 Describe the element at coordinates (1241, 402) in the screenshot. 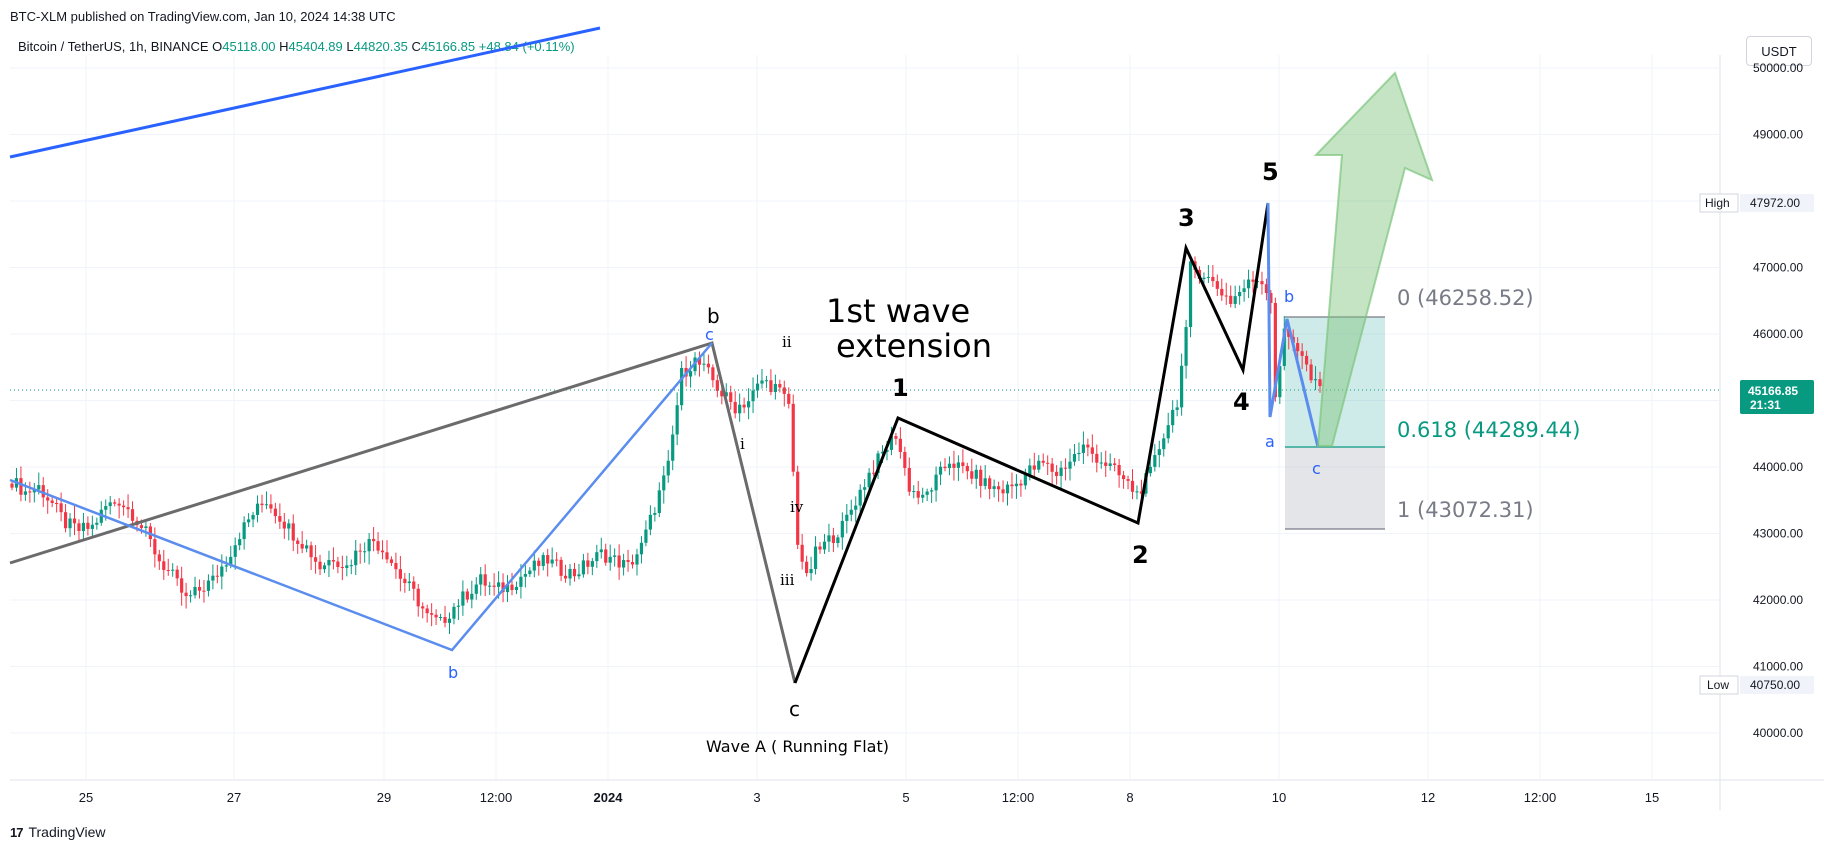

I see `wave-4-label: 4` at that location.